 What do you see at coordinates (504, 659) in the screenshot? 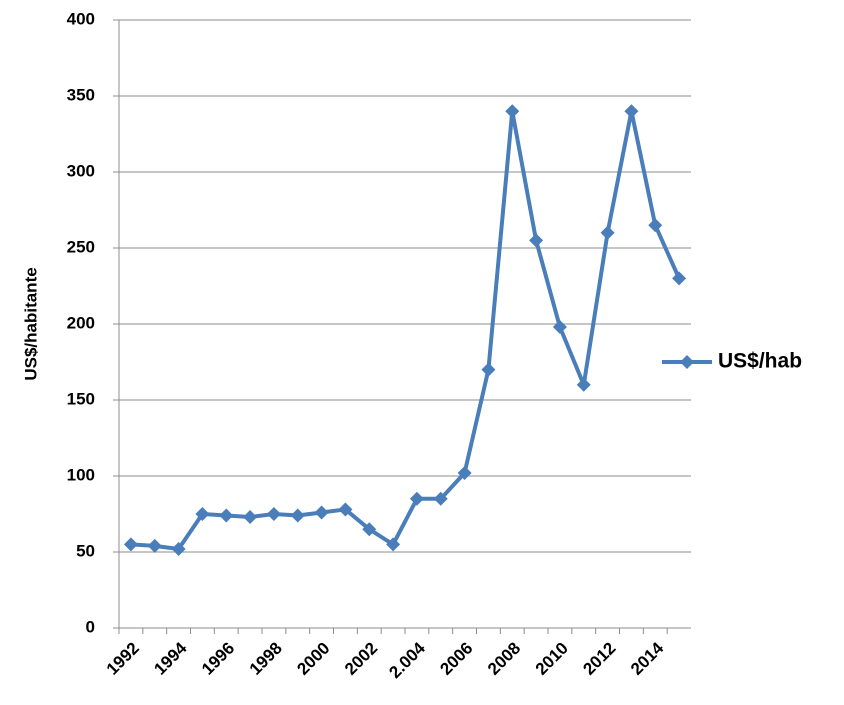
I see `x-tick-label: 2008` at bounding box center [504, 659].